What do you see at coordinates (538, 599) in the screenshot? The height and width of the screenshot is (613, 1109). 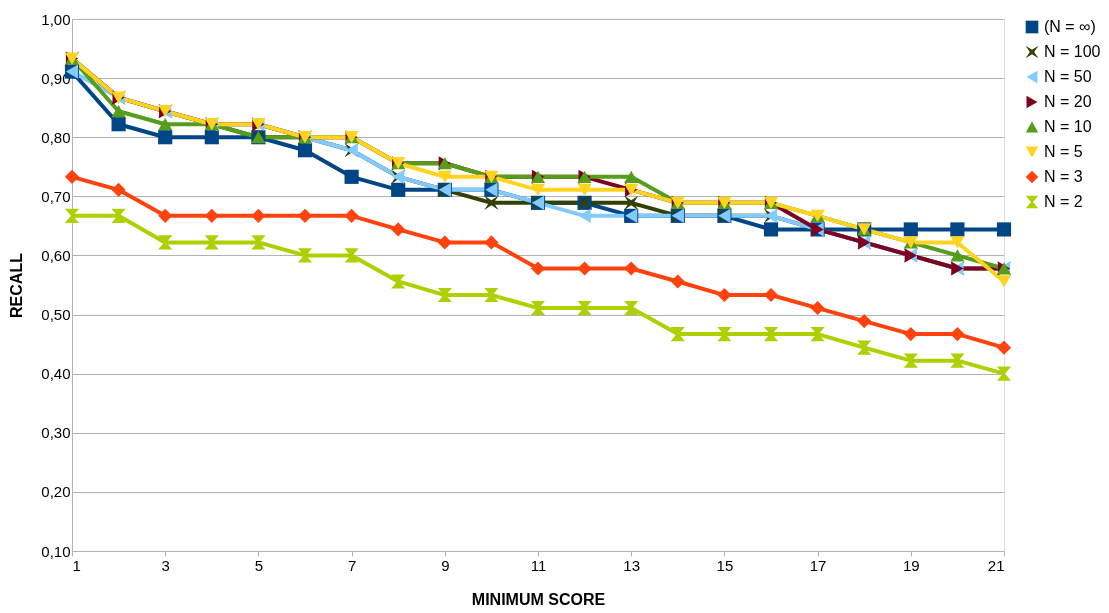 I see `x-axis-title: MINIMUM SCORE` at bounding box center [538, 599].